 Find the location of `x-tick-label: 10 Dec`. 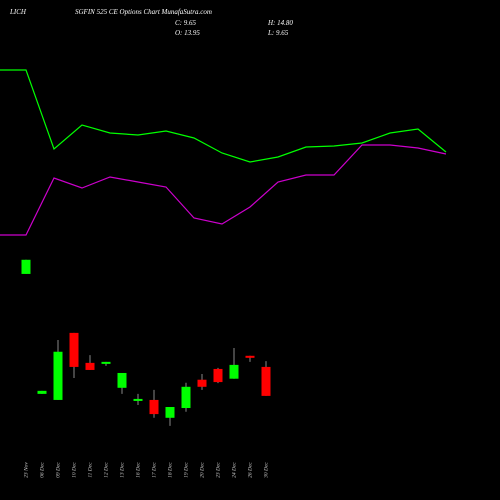

x-tick-label: 10 Dec is located at coordinates (74, 470).